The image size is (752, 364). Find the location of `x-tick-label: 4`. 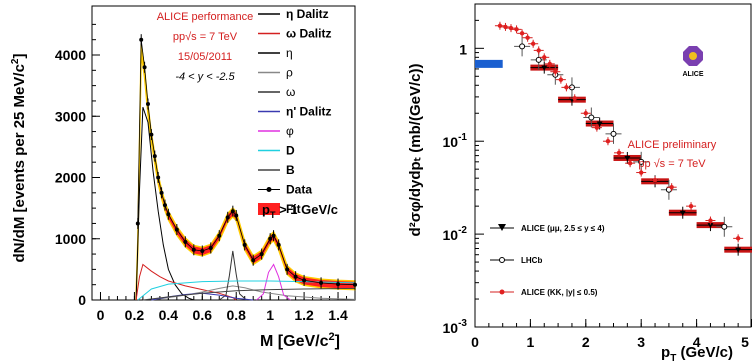

x-tick-label: 4 is located at coordinates (697, 342).